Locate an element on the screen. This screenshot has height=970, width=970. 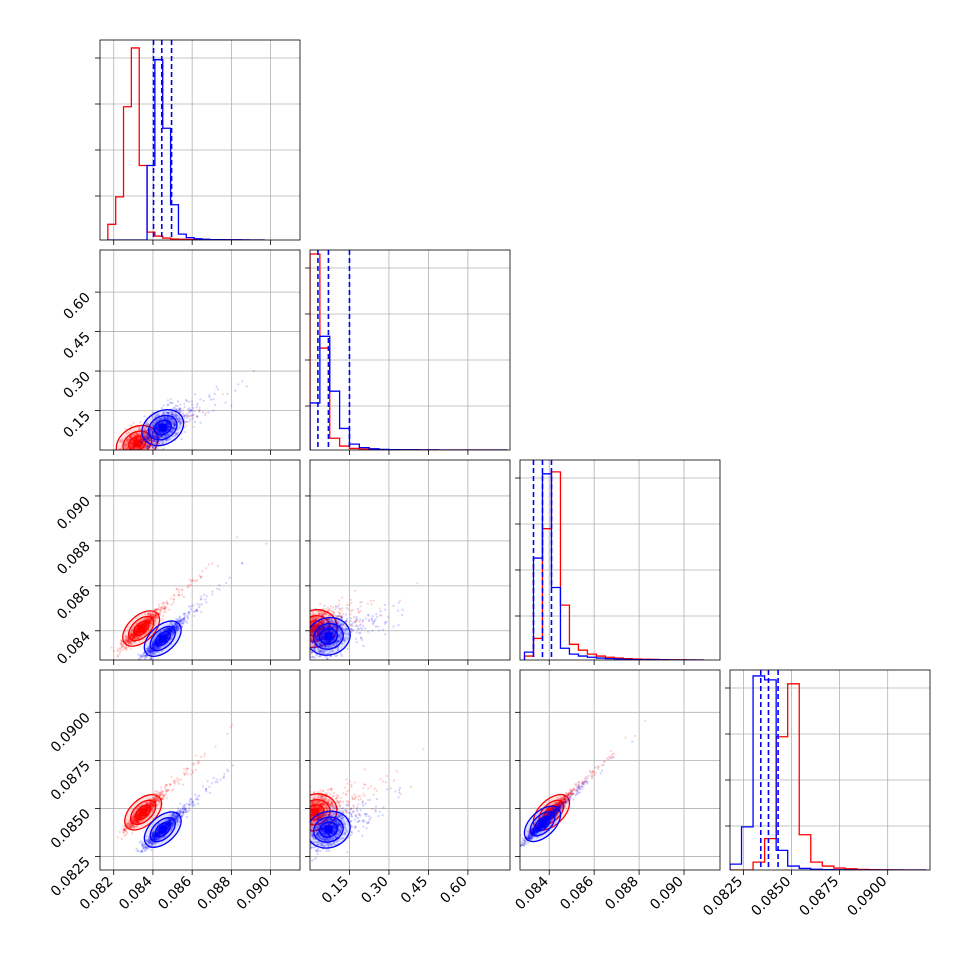
x-tick-label: 0.0875 is located at coordinates (819, 897).